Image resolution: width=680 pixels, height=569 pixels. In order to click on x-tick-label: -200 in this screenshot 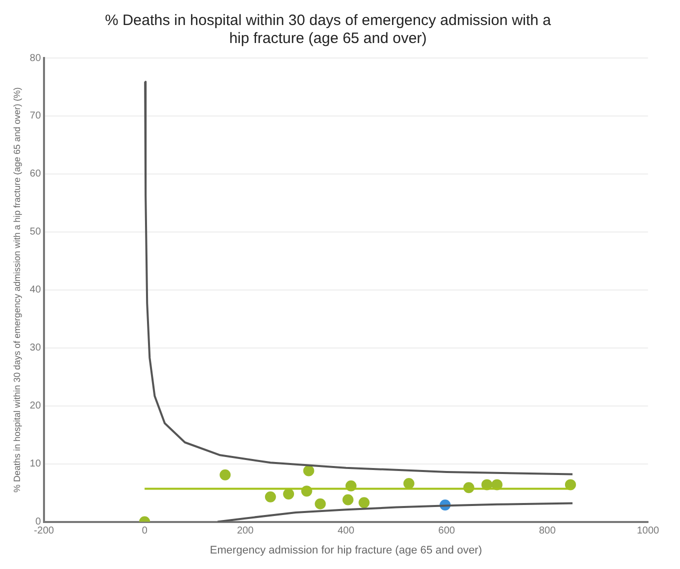, I will do `click(44, 531)`.